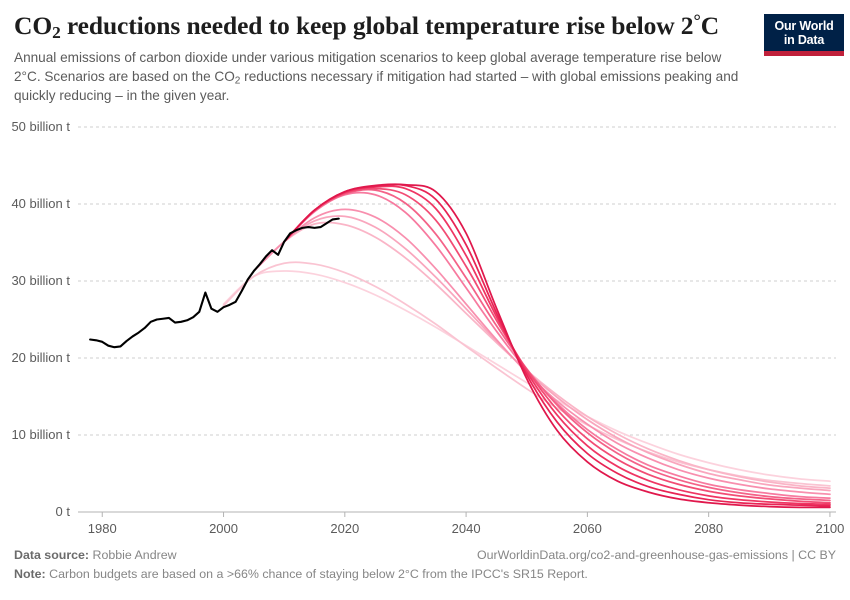 The width and height of the screenshot is (850, 600). Describe the element at coordinates (804, 40) in the screenshot. I see `owid-logo-line2: in Data` at that location.